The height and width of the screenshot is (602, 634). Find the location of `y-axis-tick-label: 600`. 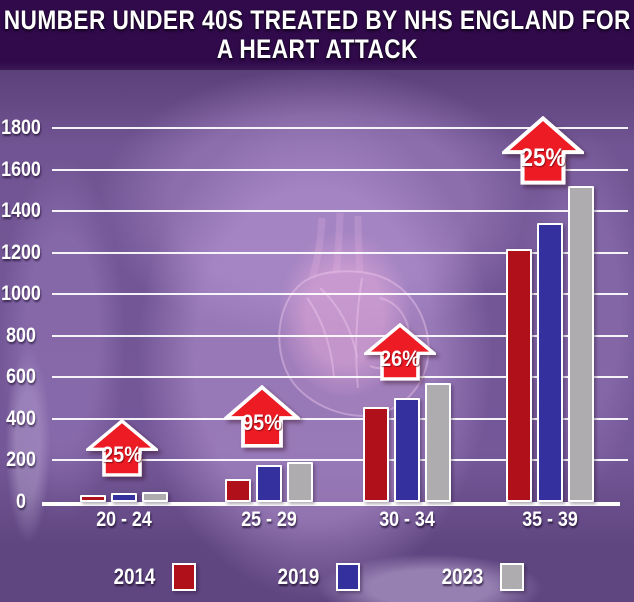

y-axis-tick-label: 600 is located at coordinates (21, 377).